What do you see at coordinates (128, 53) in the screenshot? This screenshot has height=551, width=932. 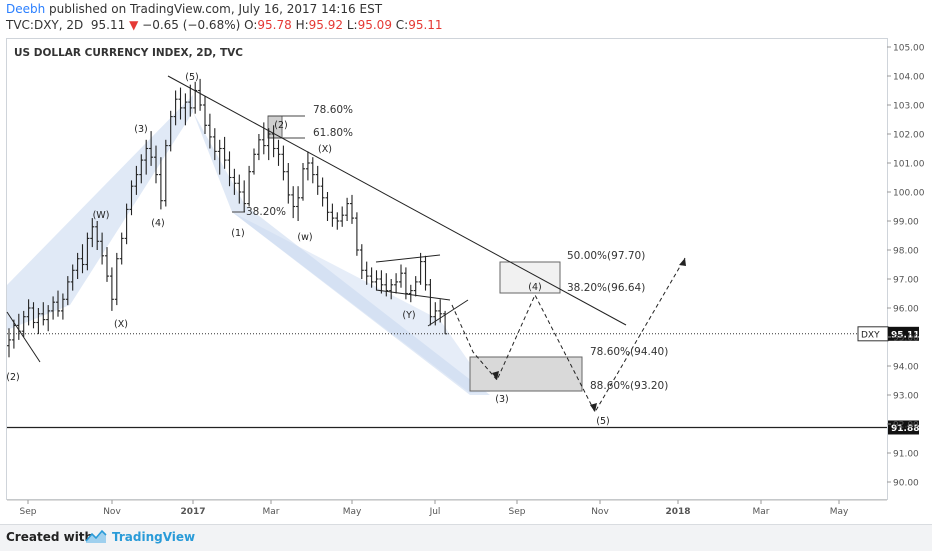 I see `chart-title: US DOLLAR CURRENCY INDEX, 2D, TVC` at bounding box center [128, 53].